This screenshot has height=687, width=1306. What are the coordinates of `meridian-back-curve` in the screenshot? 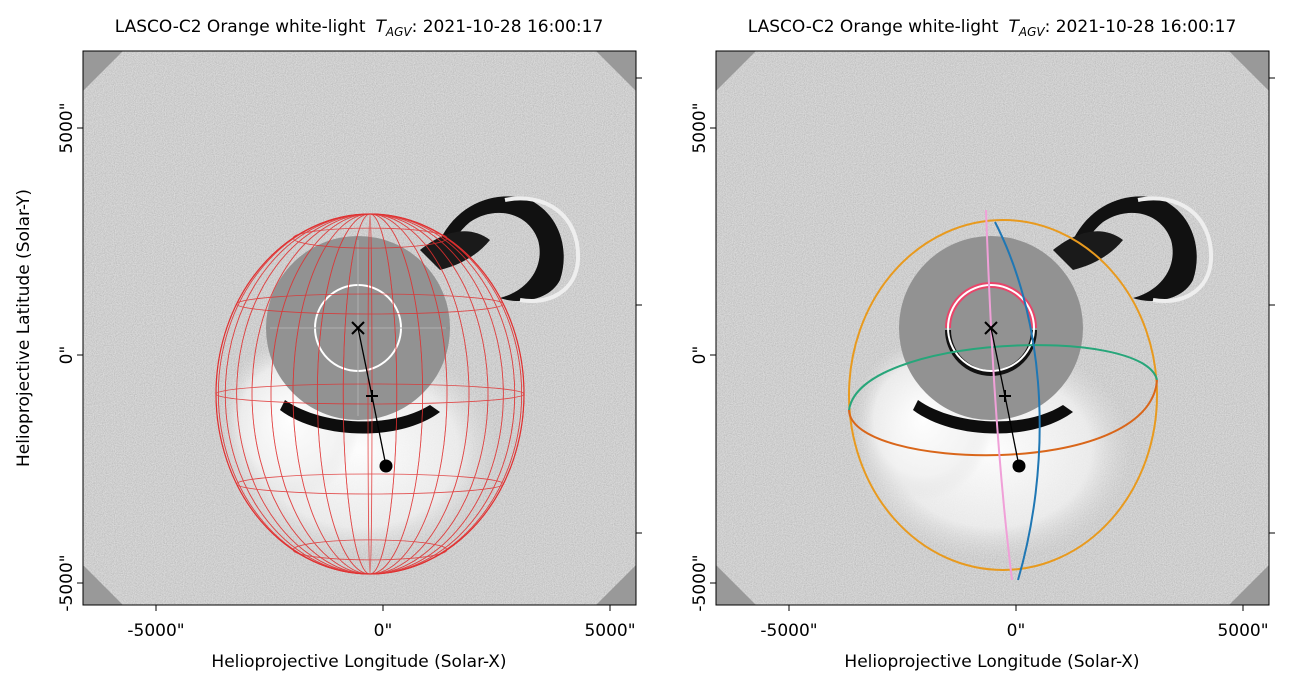 It's located at (999, 395).